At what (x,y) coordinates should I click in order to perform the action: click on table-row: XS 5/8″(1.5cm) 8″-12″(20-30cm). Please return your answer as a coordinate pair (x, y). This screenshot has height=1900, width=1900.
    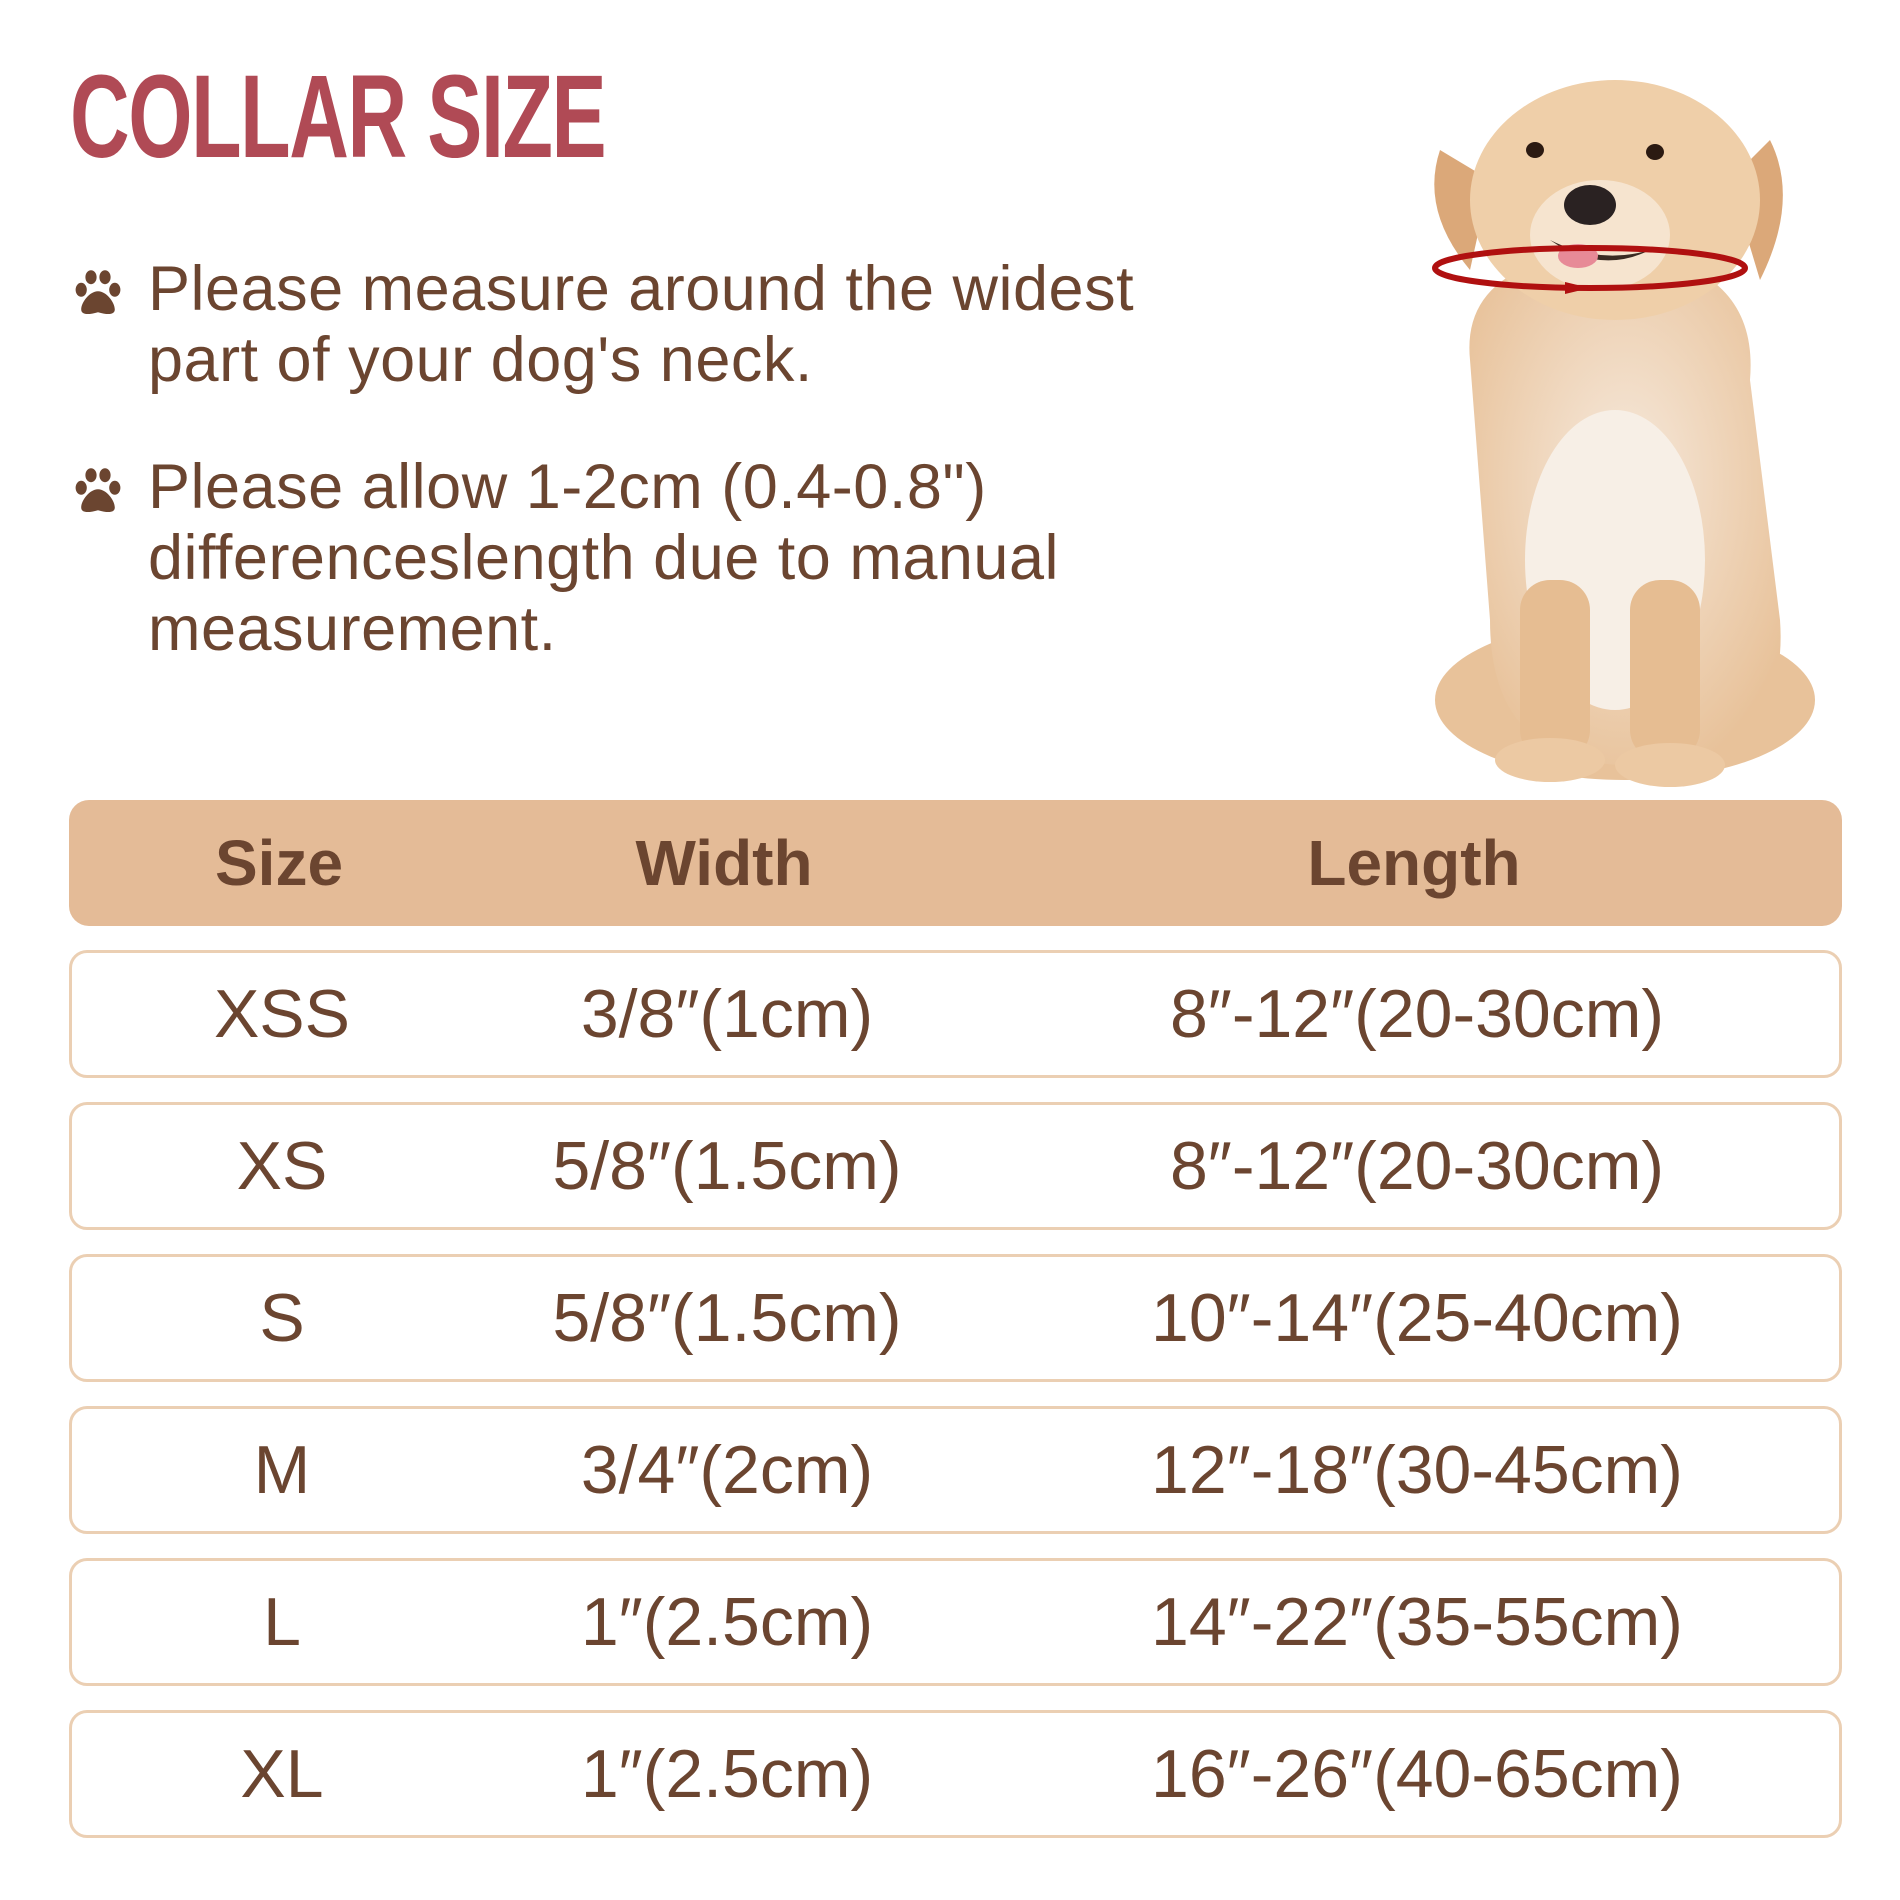
    Looking at the image, I should click on (955, 1166).